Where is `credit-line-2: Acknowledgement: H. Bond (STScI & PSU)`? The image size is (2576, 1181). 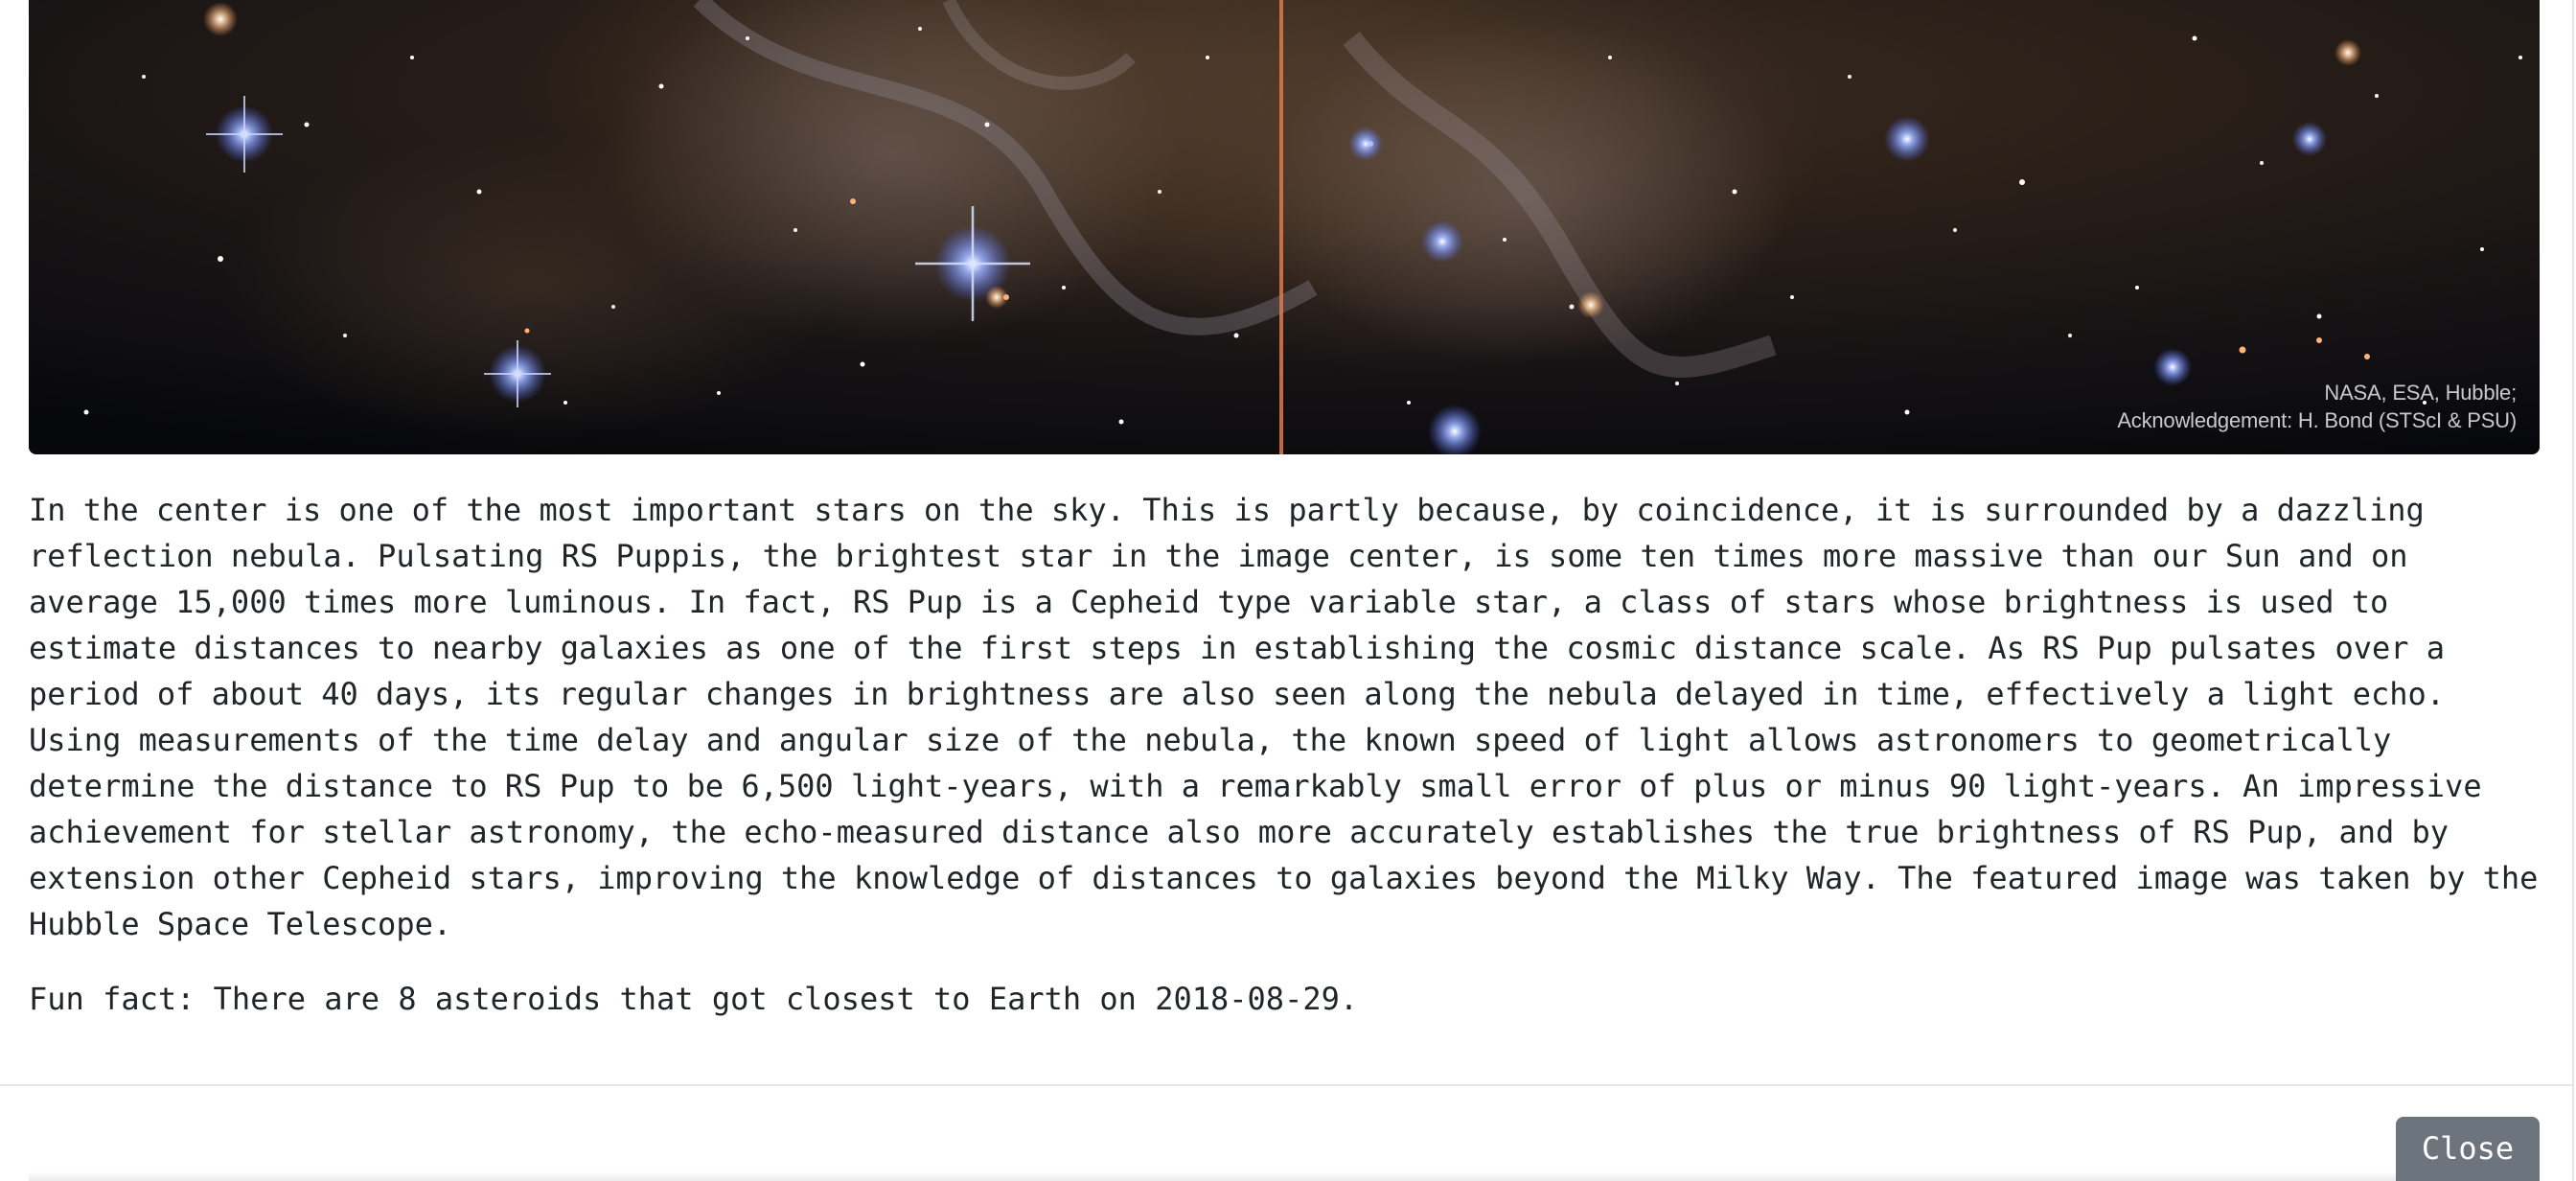
credit-line-2: Acknowledgement: H. Bond (STScI & PSU) is located at coordinates (2317, 420).